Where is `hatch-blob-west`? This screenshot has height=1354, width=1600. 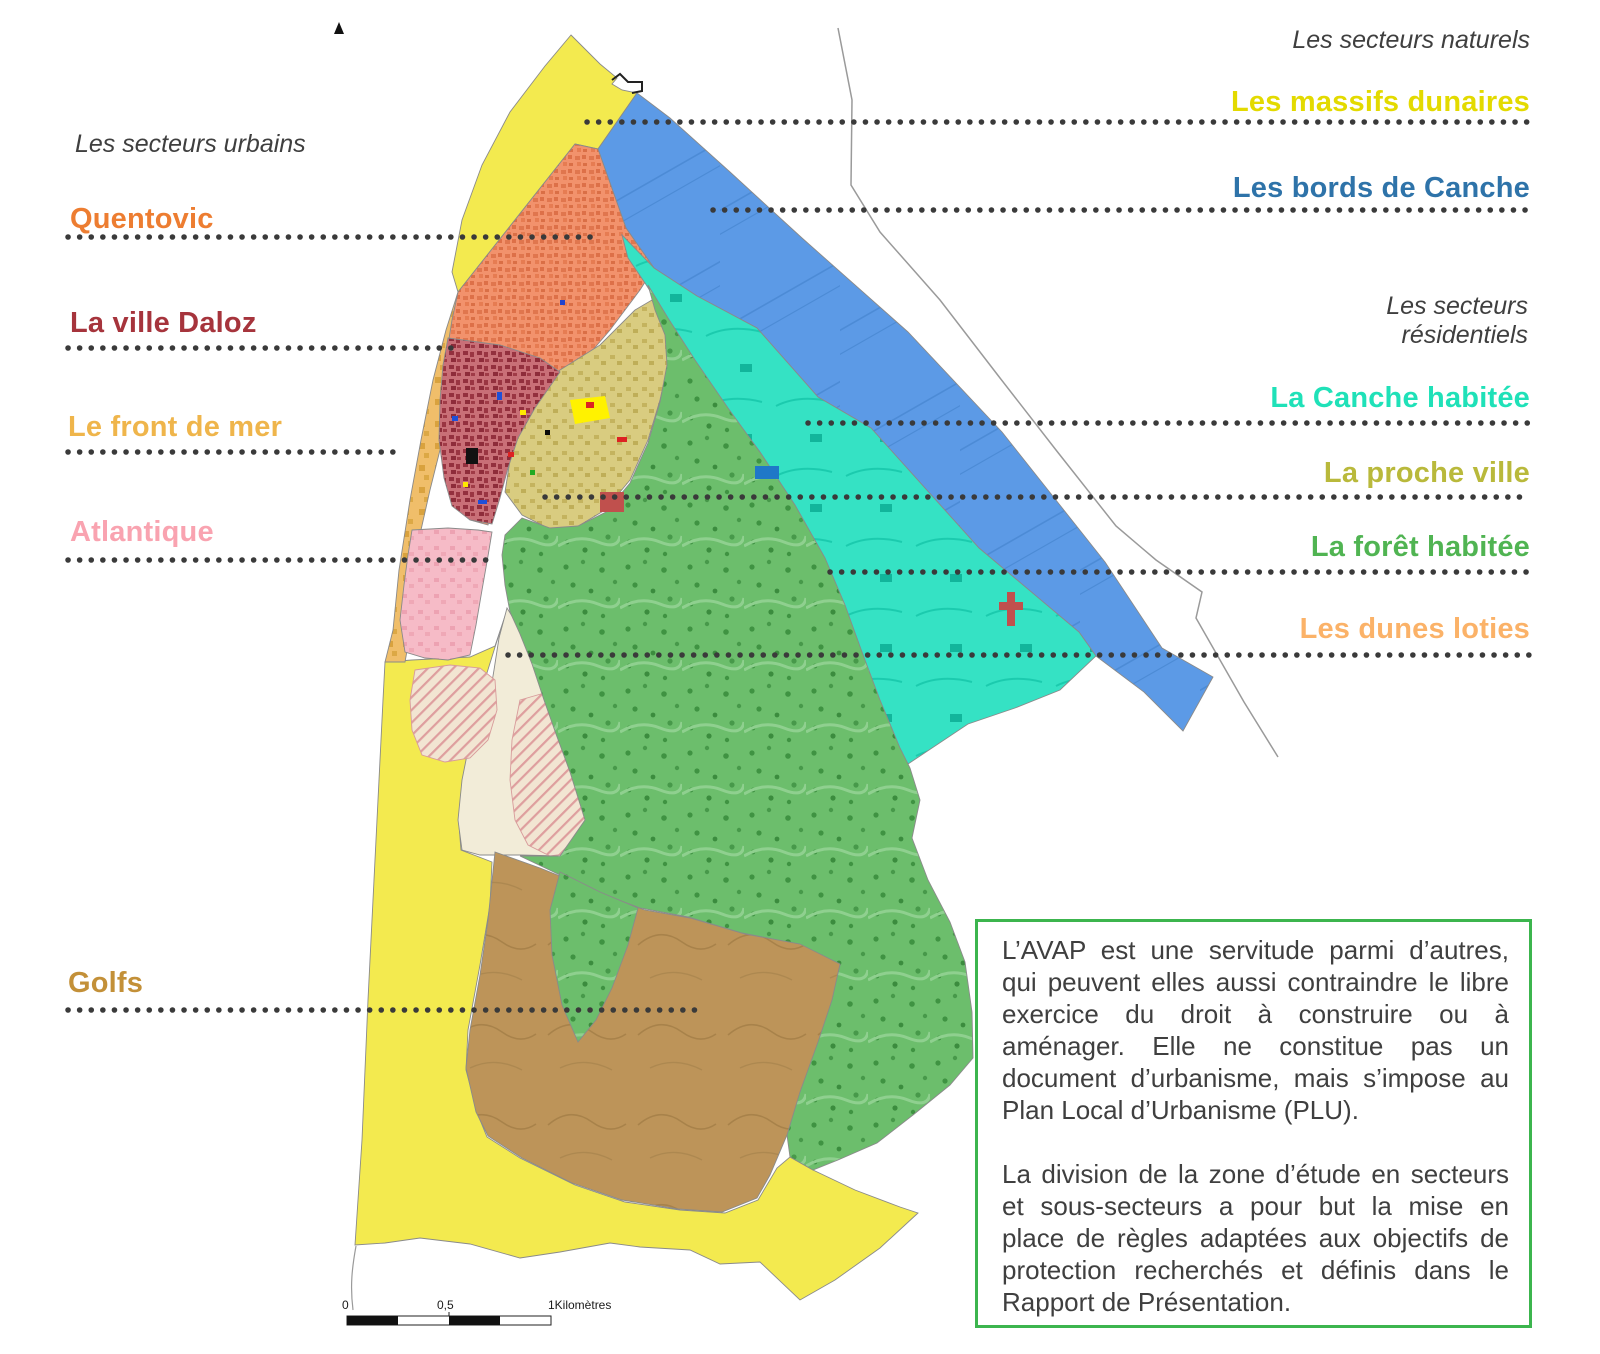
hatch-blob-west is located at coordinates (453, 713).